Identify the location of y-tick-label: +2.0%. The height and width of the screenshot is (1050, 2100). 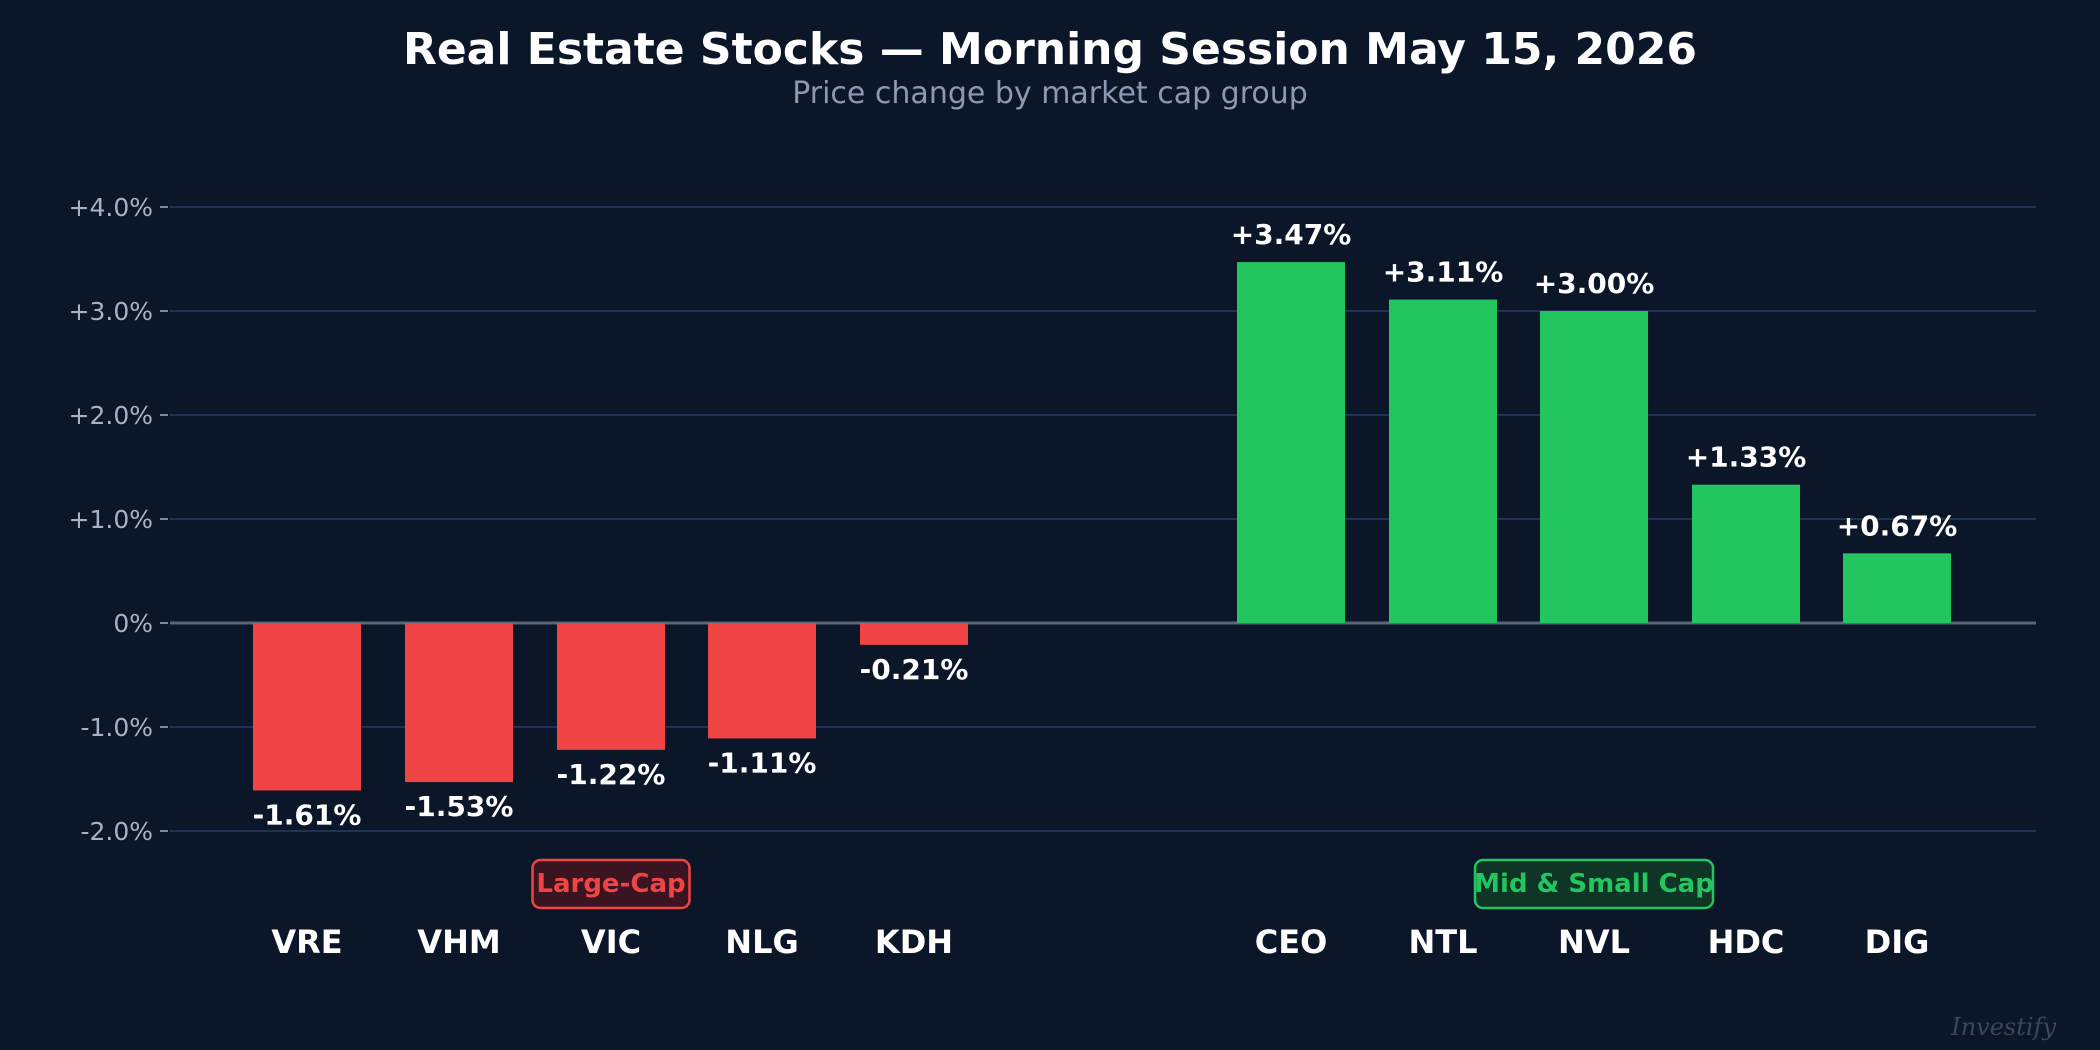
(111, 415).